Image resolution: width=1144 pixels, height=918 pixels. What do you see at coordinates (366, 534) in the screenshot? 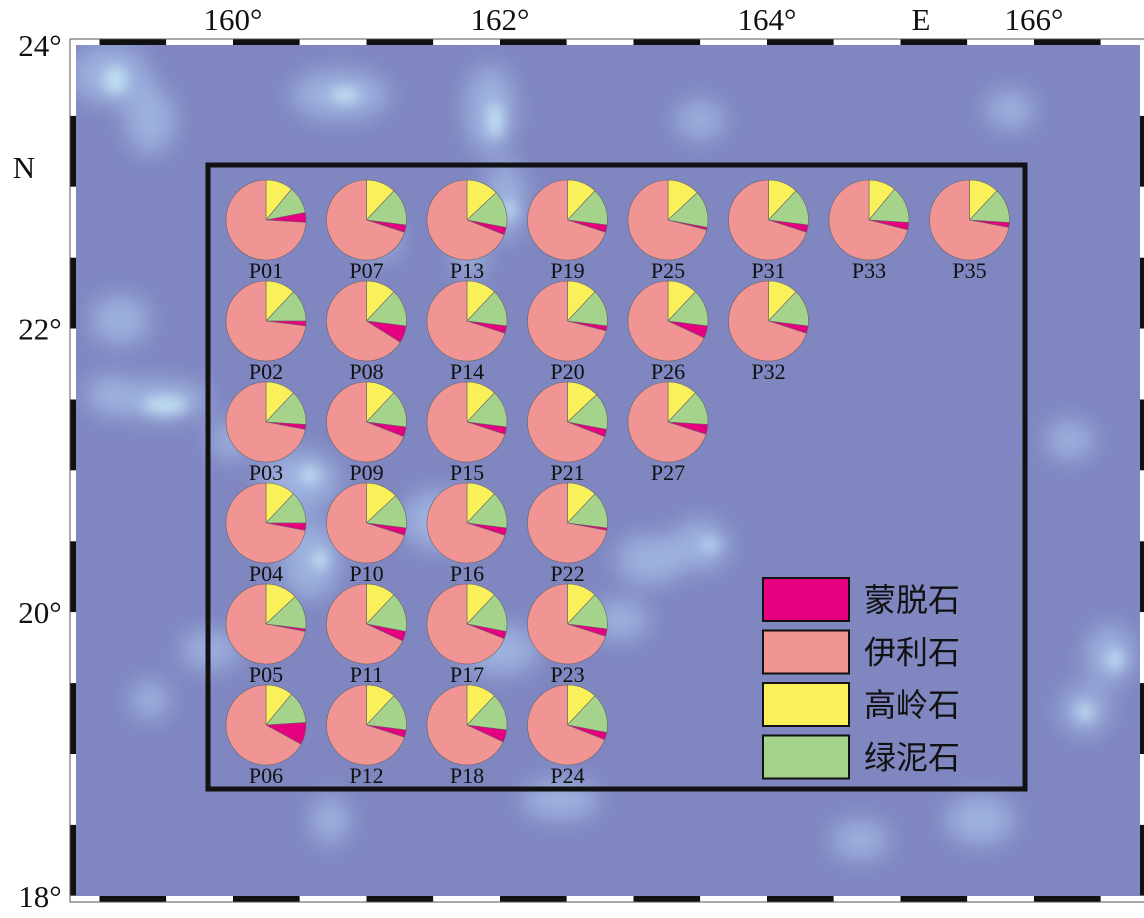
I see `site-pie-p10: P10` at bounding box center [366, 534].